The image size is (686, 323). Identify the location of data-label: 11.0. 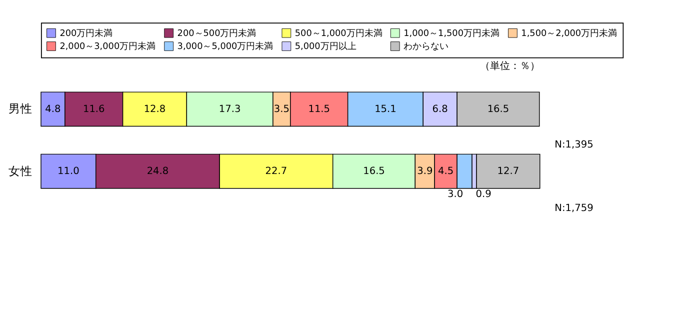
(69, 171).